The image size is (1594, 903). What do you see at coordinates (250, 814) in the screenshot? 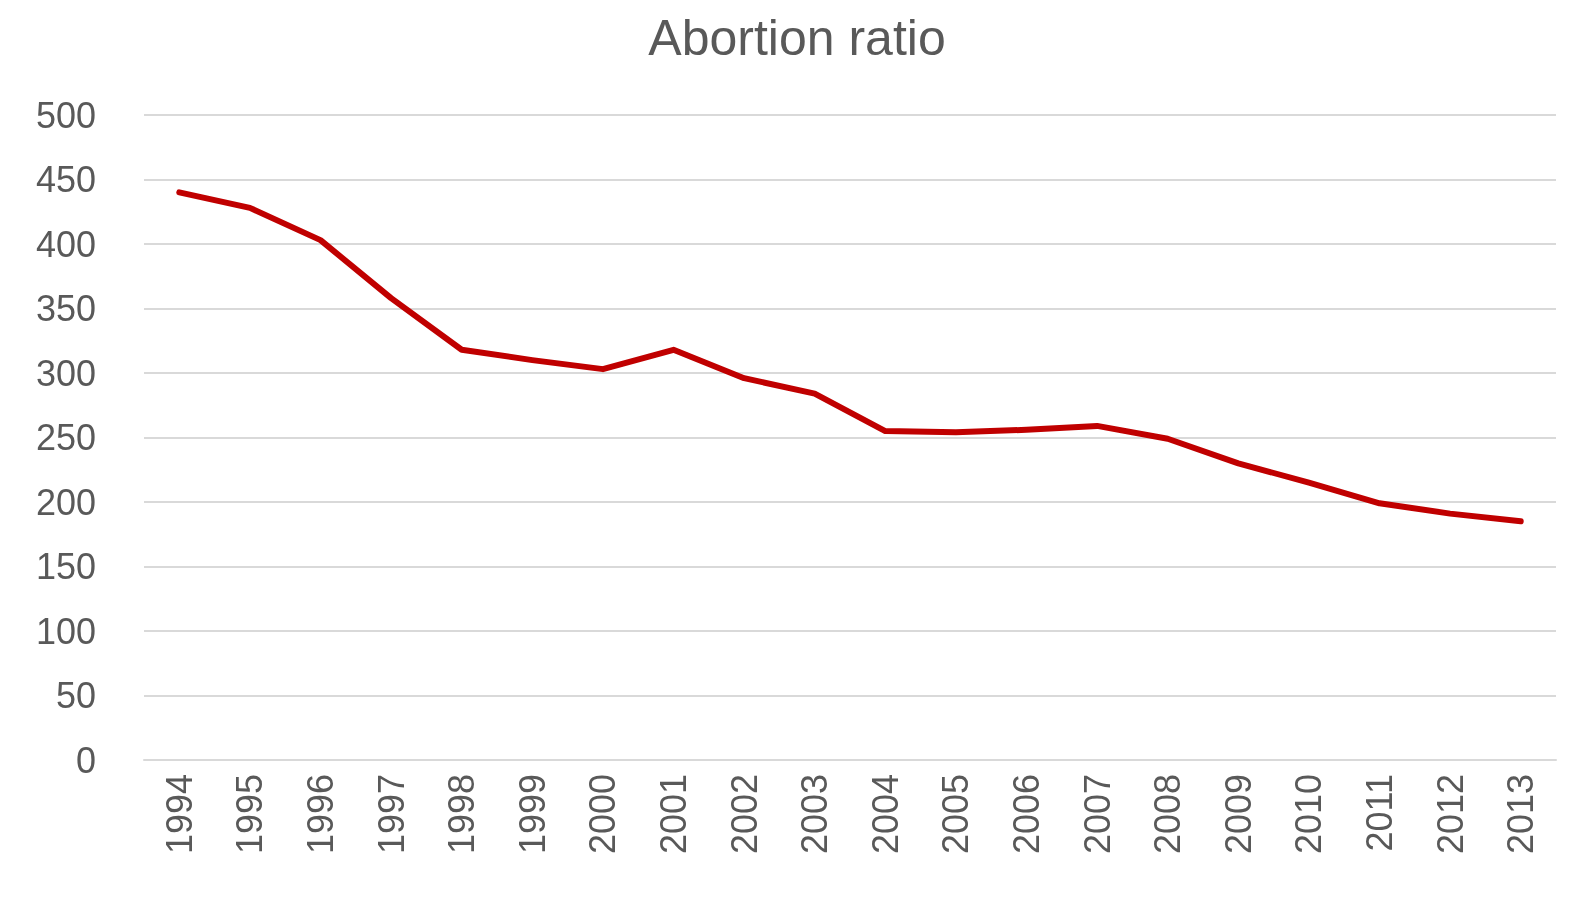
I see `x-tick-label: 1995` at bounding box center [250, 814].